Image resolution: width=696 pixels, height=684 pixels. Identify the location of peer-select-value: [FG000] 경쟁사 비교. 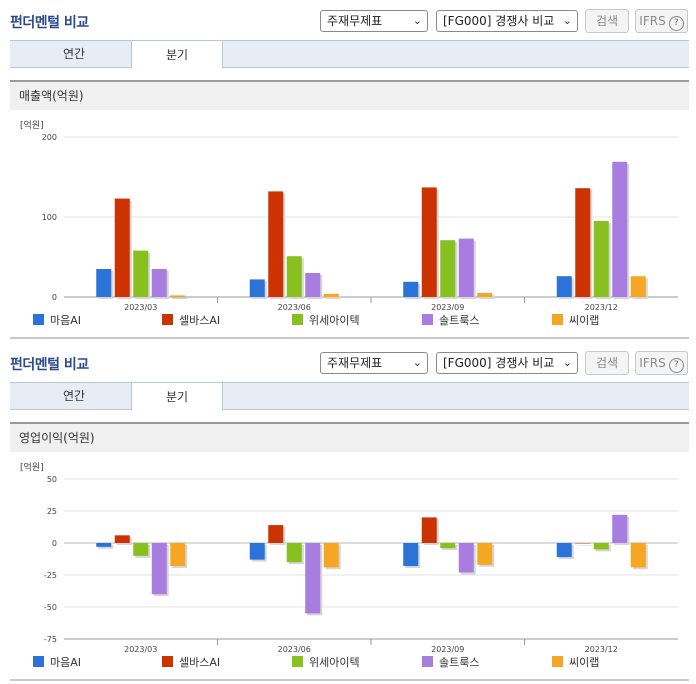
(499, 21).